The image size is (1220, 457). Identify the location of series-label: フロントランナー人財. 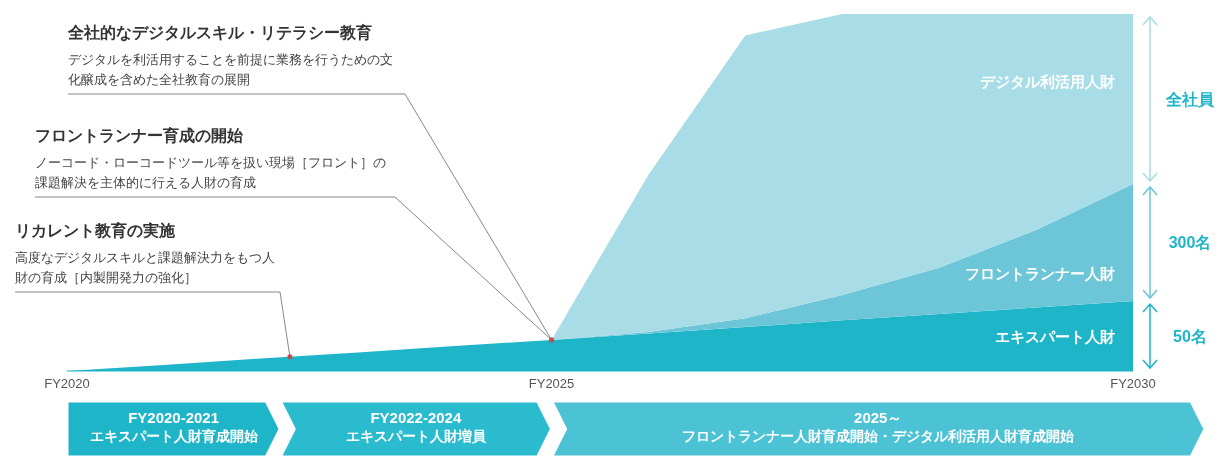
(1040, 274).